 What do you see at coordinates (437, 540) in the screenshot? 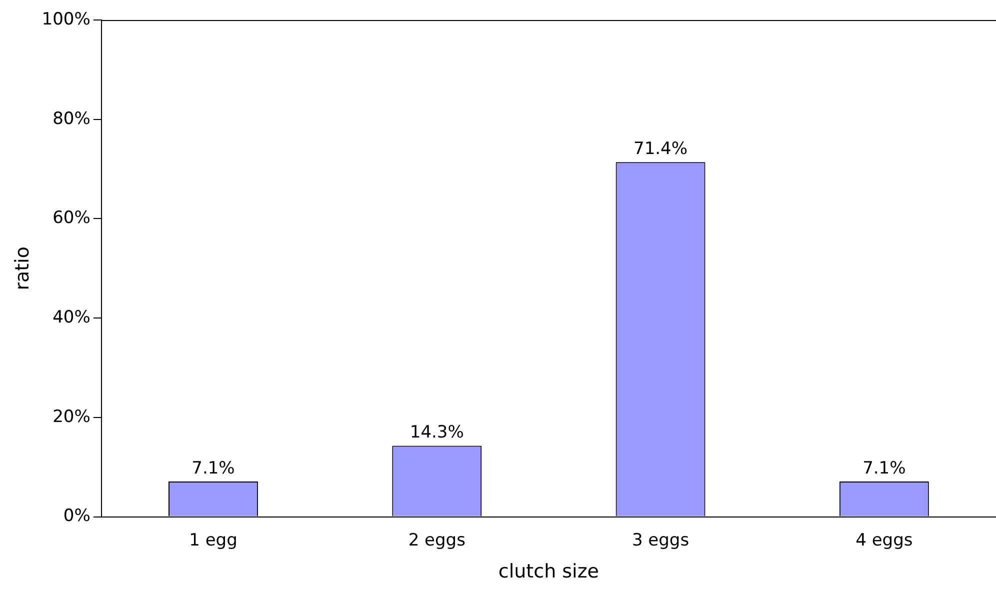
I see `x-tick-label: 2 eggs` at bounding box center [437, 540].